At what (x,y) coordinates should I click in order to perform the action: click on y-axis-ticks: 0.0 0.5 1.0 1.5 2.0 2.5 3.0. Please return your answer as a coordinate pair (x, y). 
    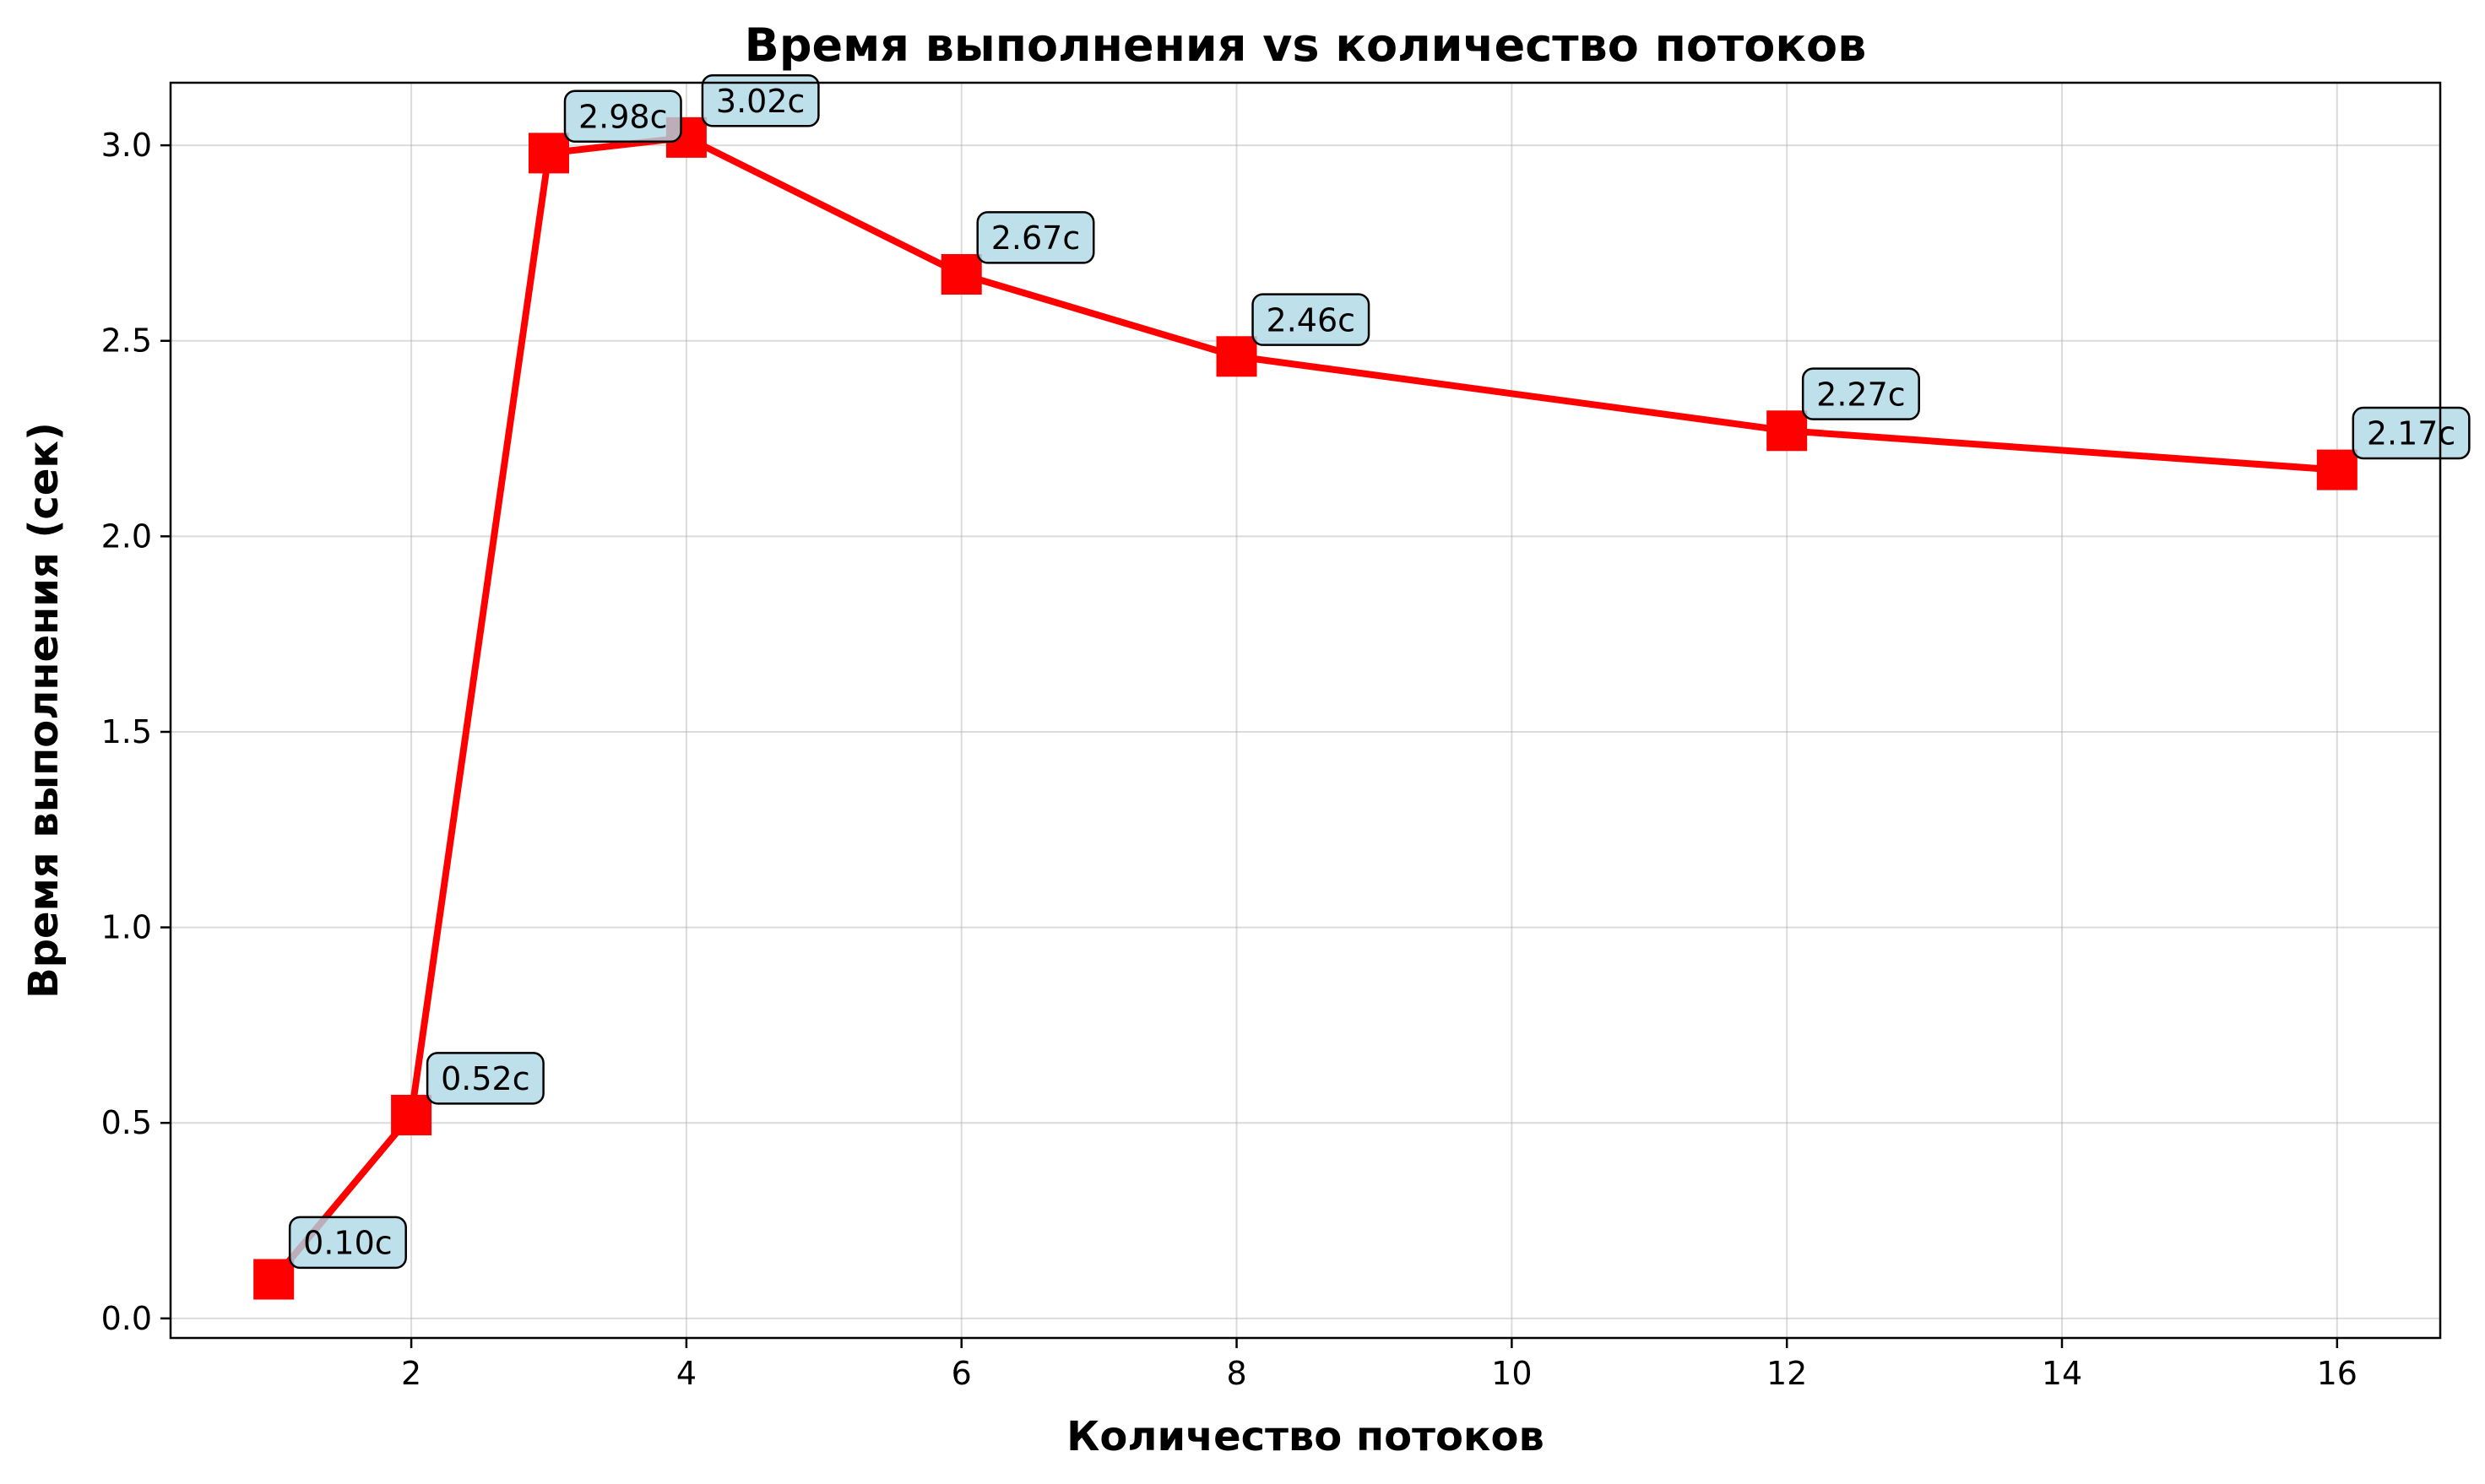
    Looking at the image, I should click on (136, 732).